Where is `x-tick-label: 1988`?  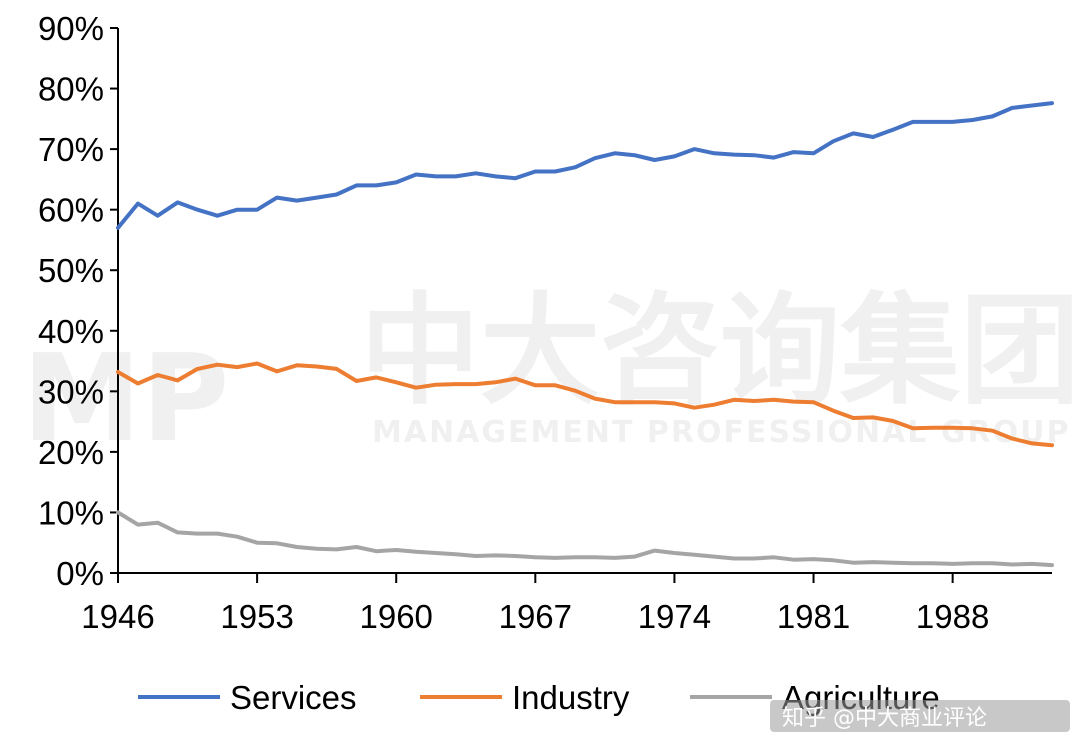 x-tick-label: 1988 is located at coordinates (952, 616).